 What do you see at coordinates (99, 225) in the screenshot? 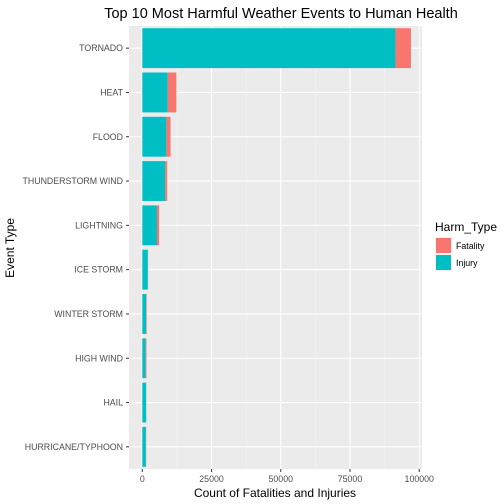
I see `y-tick-label: LIGHTNING` at bounding box center [99, 225].